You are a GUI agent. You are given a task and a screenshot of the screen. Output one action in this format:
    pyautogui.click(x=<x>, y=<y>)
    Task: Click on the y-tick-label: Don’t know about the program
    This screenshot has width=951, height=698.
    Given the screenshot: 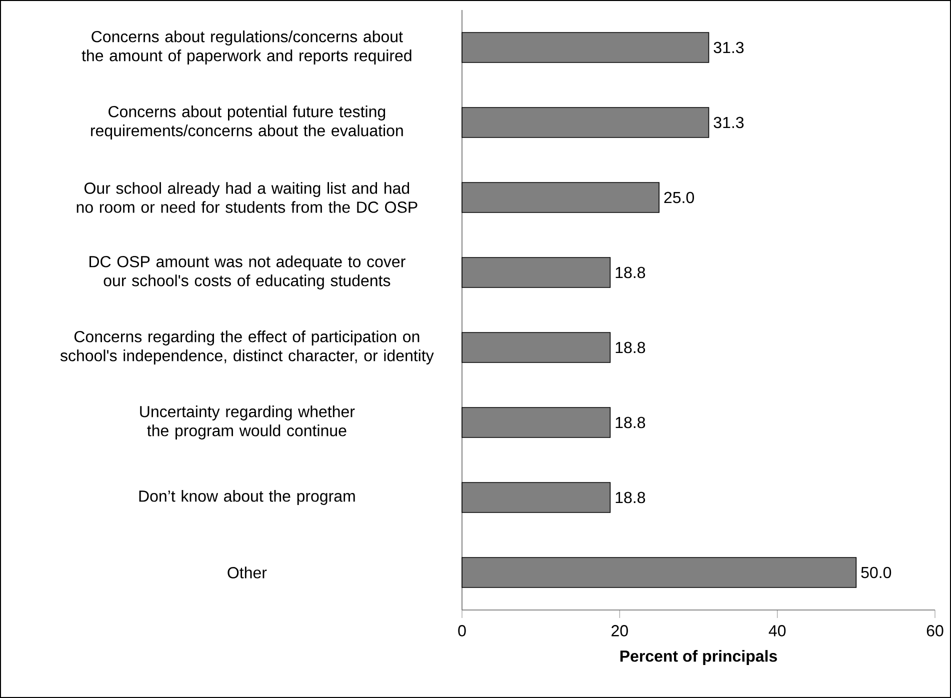 What is the action you would take?
    pyautogui.click(x=247, y=497)
    